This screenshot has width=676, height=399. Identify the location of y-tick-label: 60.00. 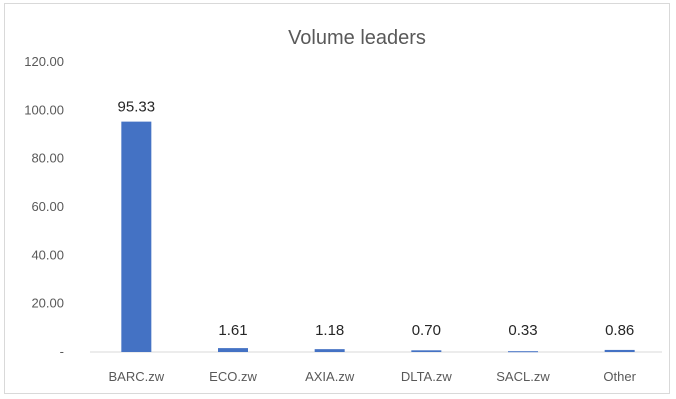
(47, 206).